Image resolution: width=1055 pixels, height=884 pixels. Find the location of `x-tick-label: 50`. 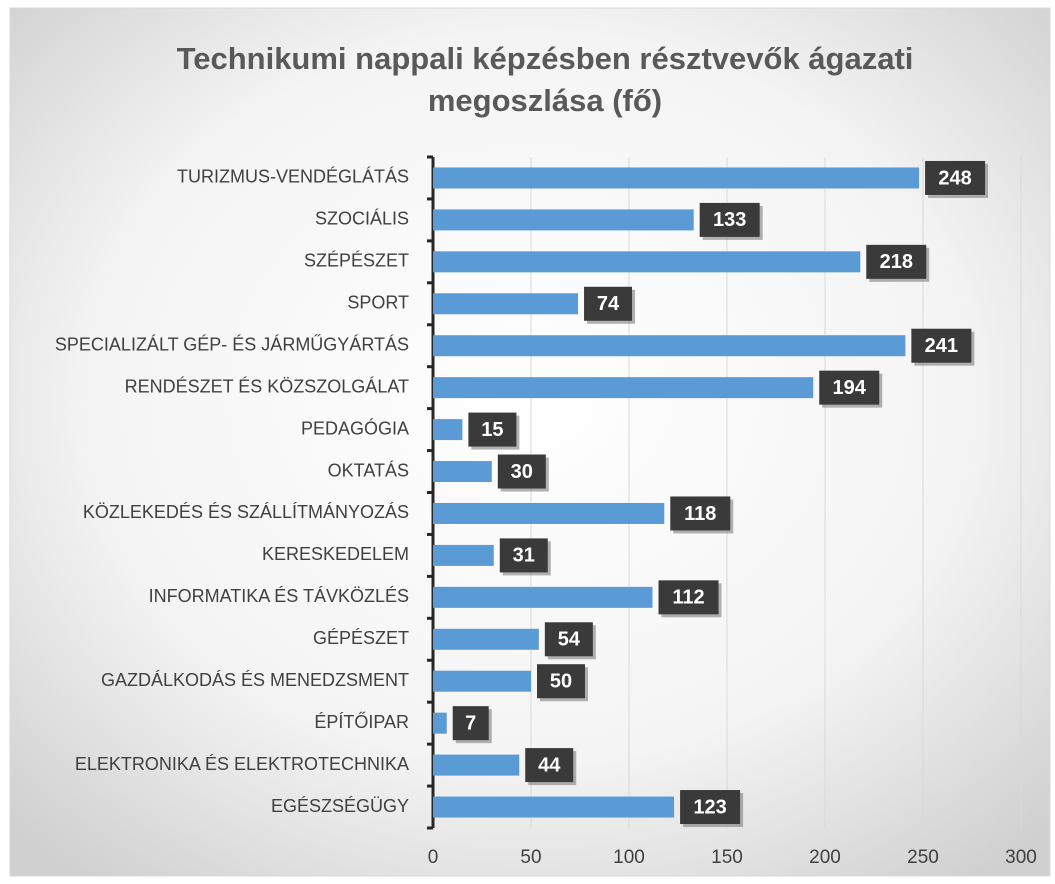

x-tick-label: 50 is located at coordinates (530, 857).